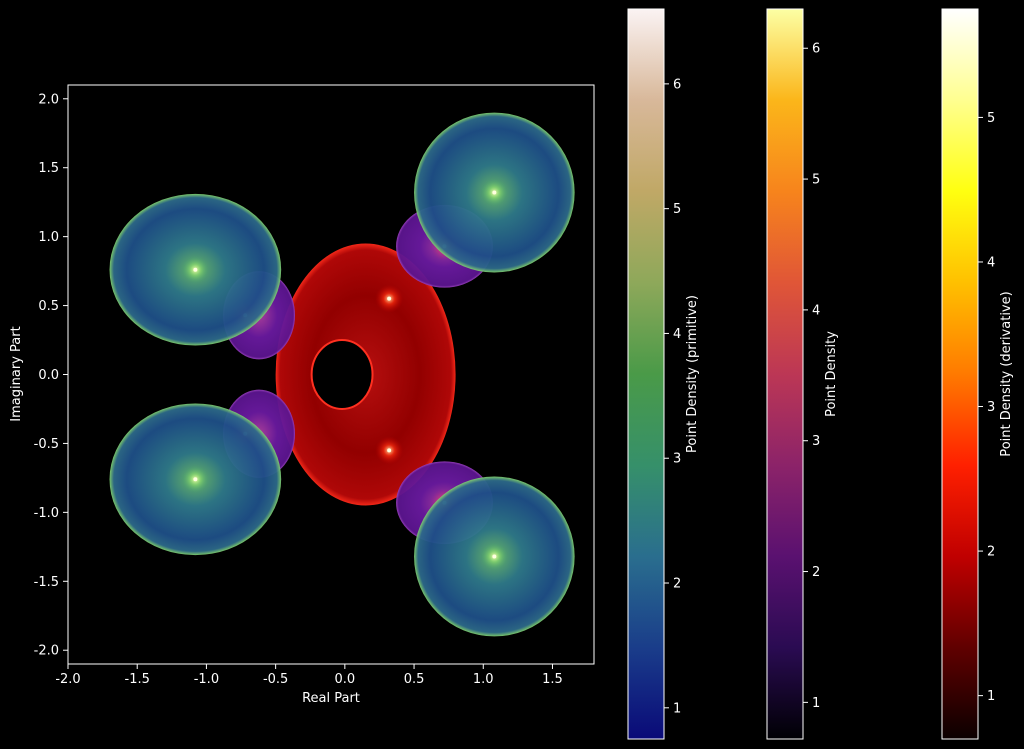 The height and width of the screenshot is (749, 1024). I want to click on colorbar-3: 1 2 3 4 5 Point Density (derivative), so click(977, 374).